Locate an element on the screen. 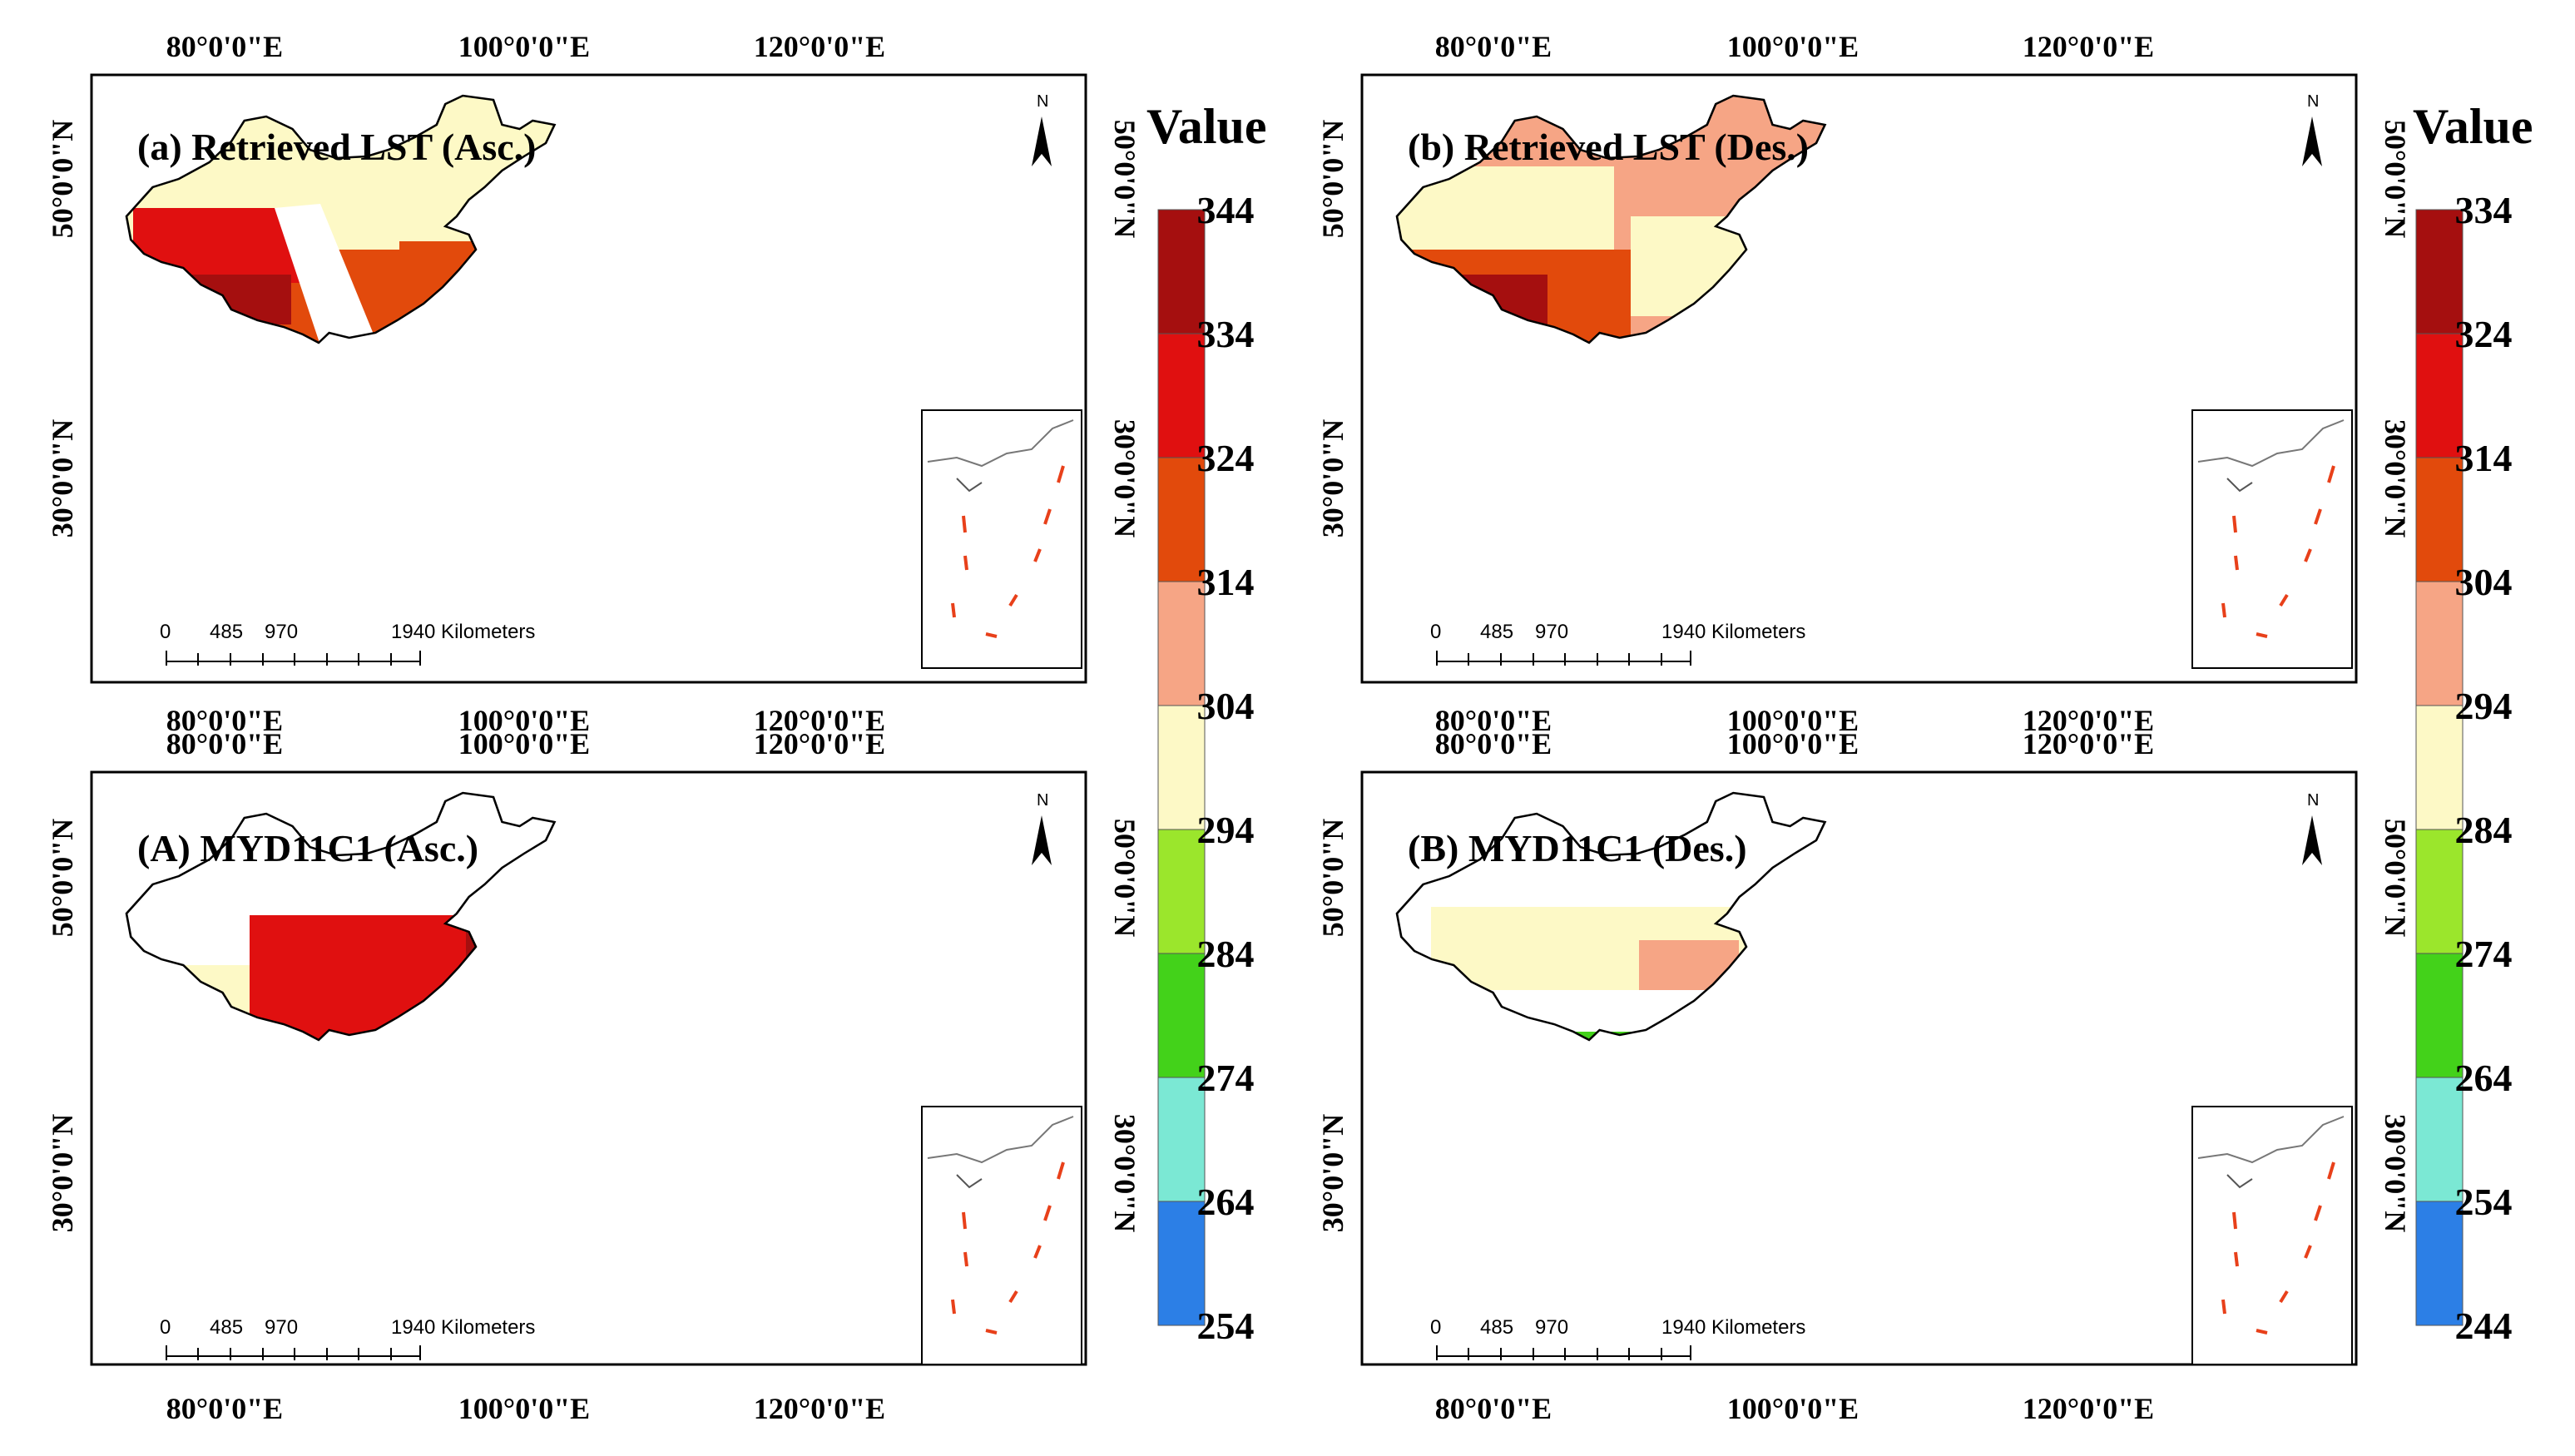  panel-title: (a) Retrieved LST (Asc.) is located at coordinates (337, 147).